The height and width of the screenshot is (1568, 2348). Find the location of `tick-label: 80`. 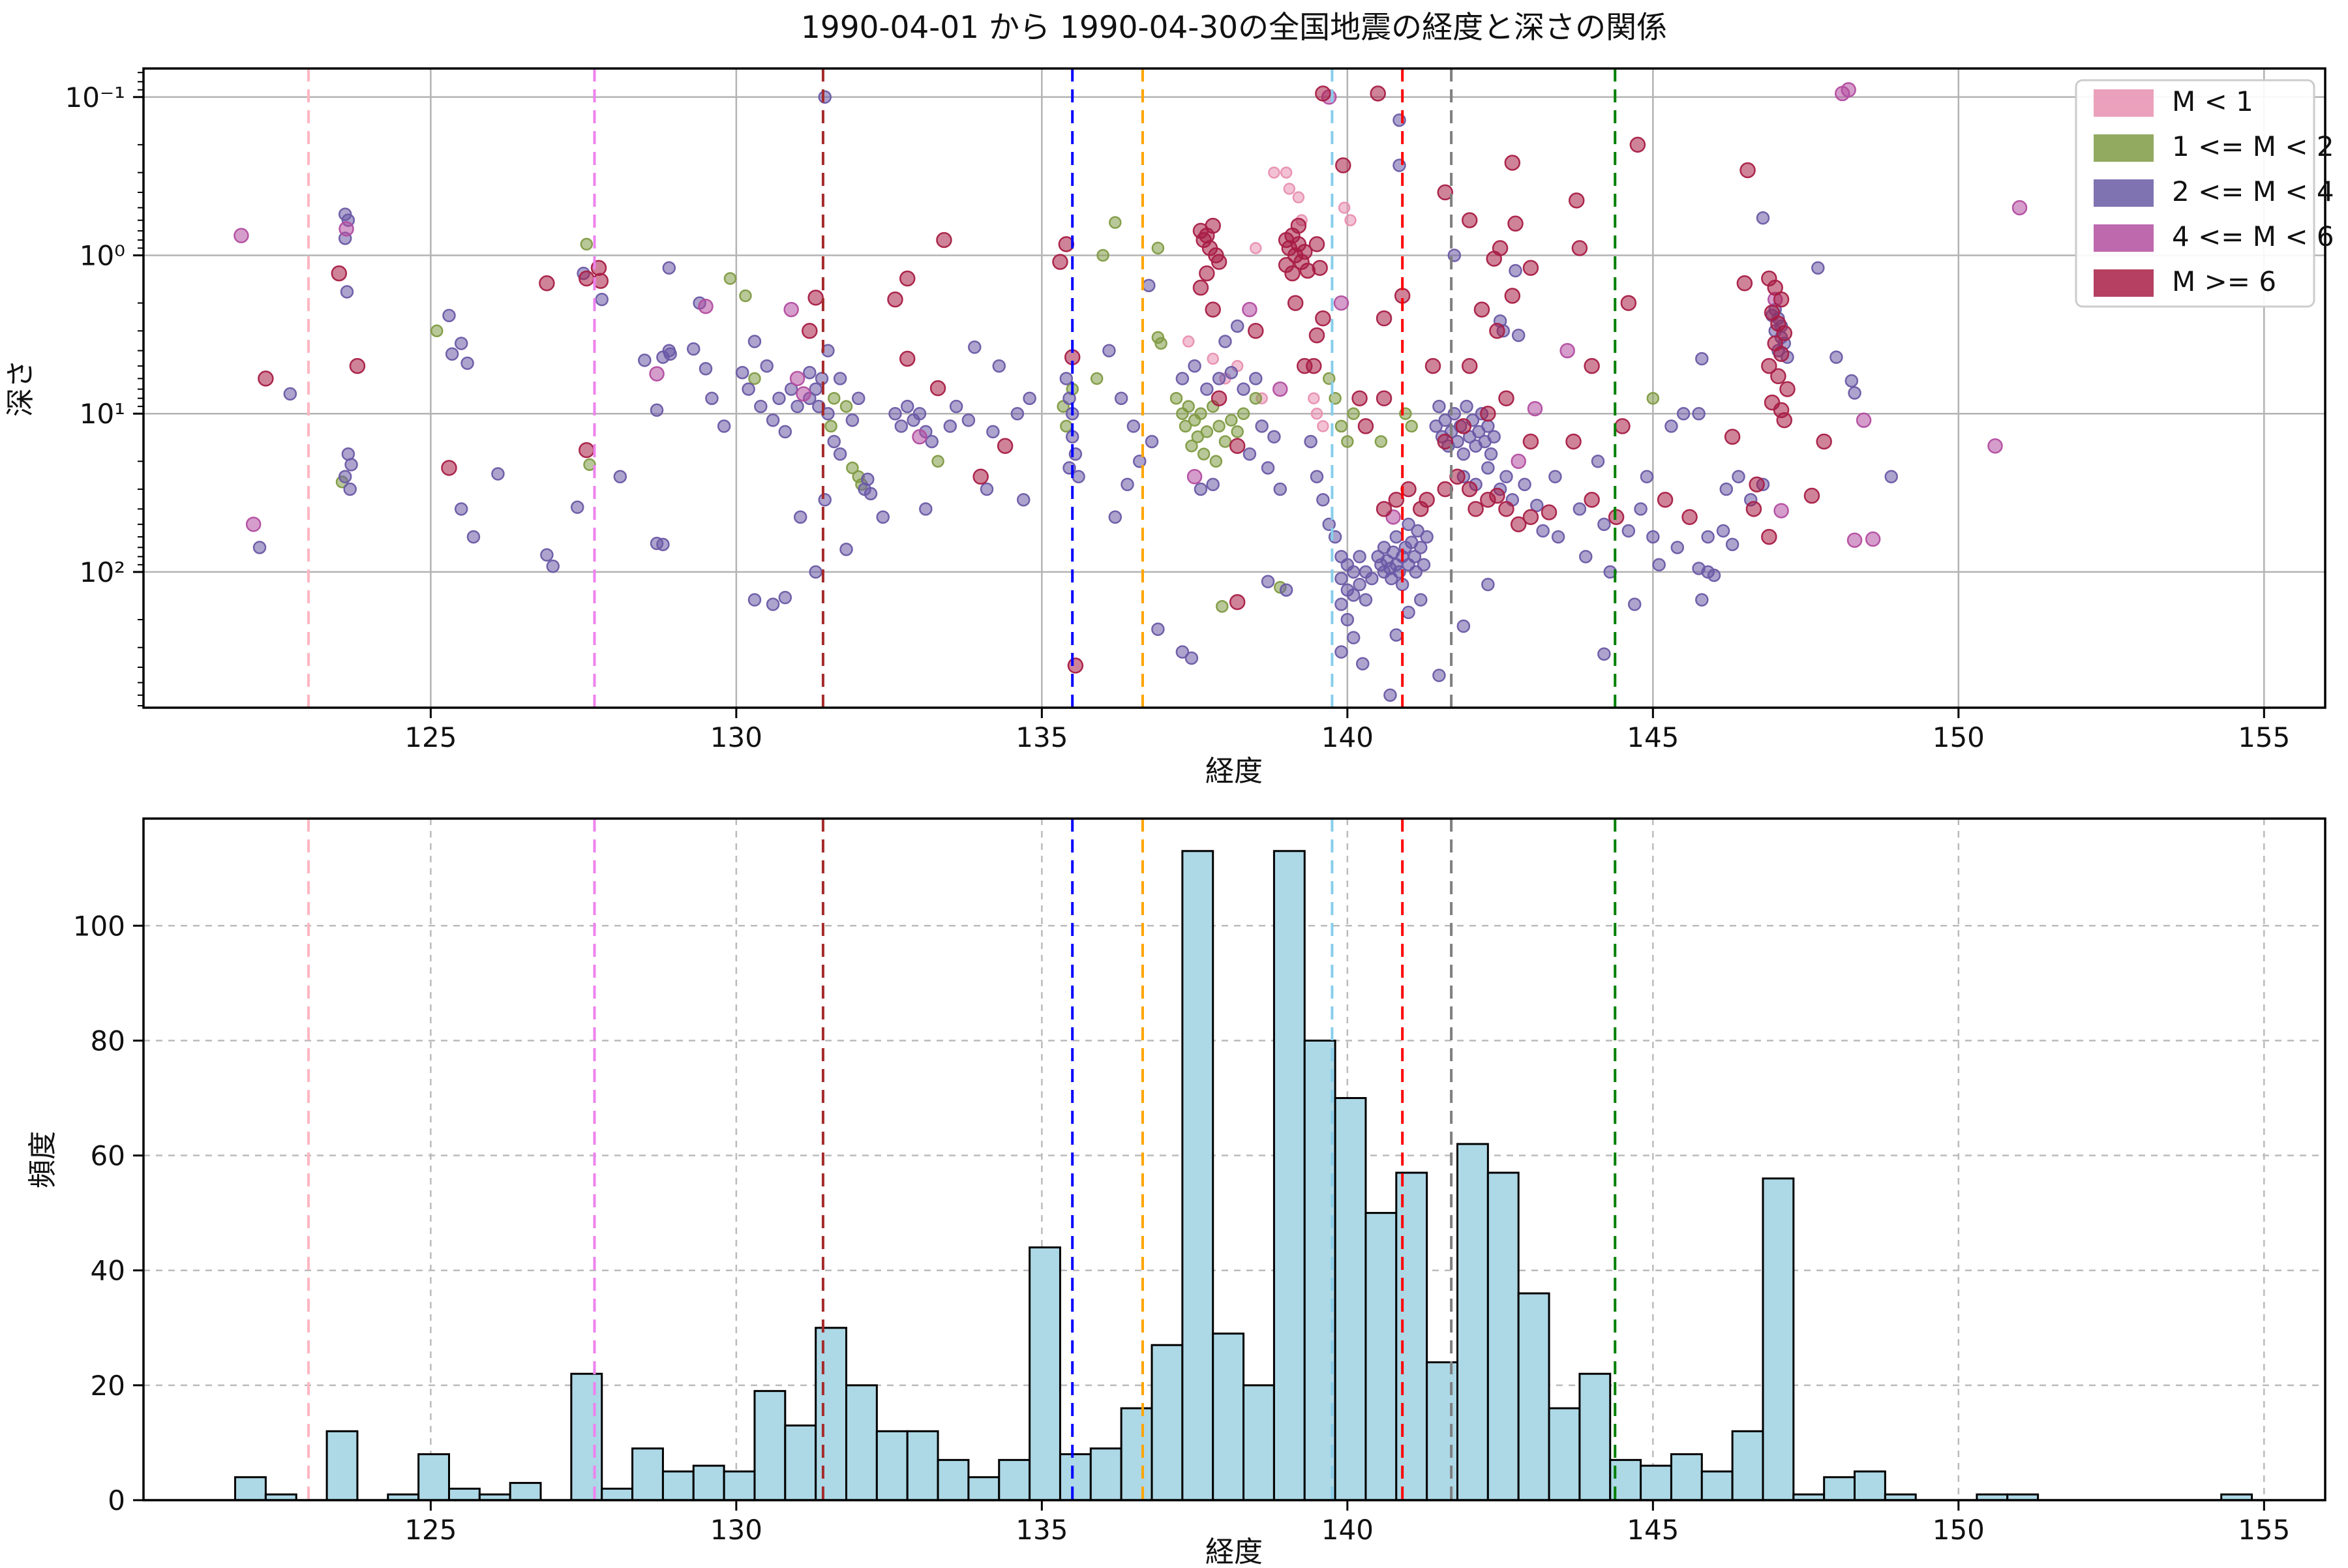

tick-label: 80 is located at coordinates (108, 1041).